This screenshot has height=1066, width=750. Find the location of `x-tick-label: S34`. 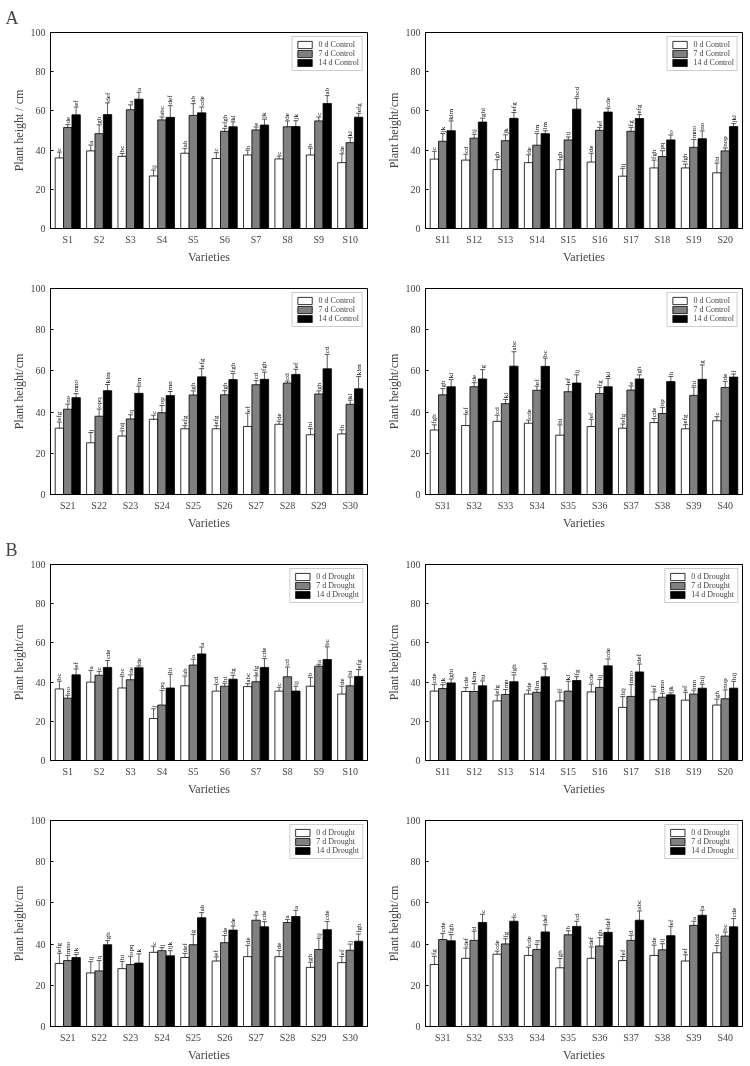

x-tick-label: S34 is located at coordinates (537, 505).